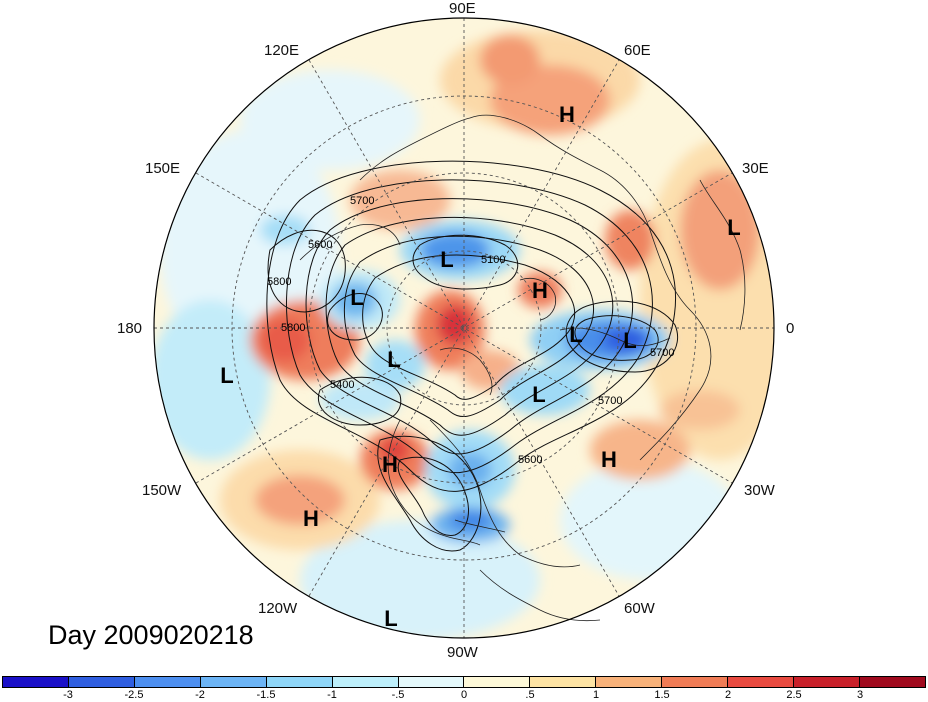 The height and width of the screenshot is (702, 928). I want to click on lon-label-150e: 150E, so click(163, 168).